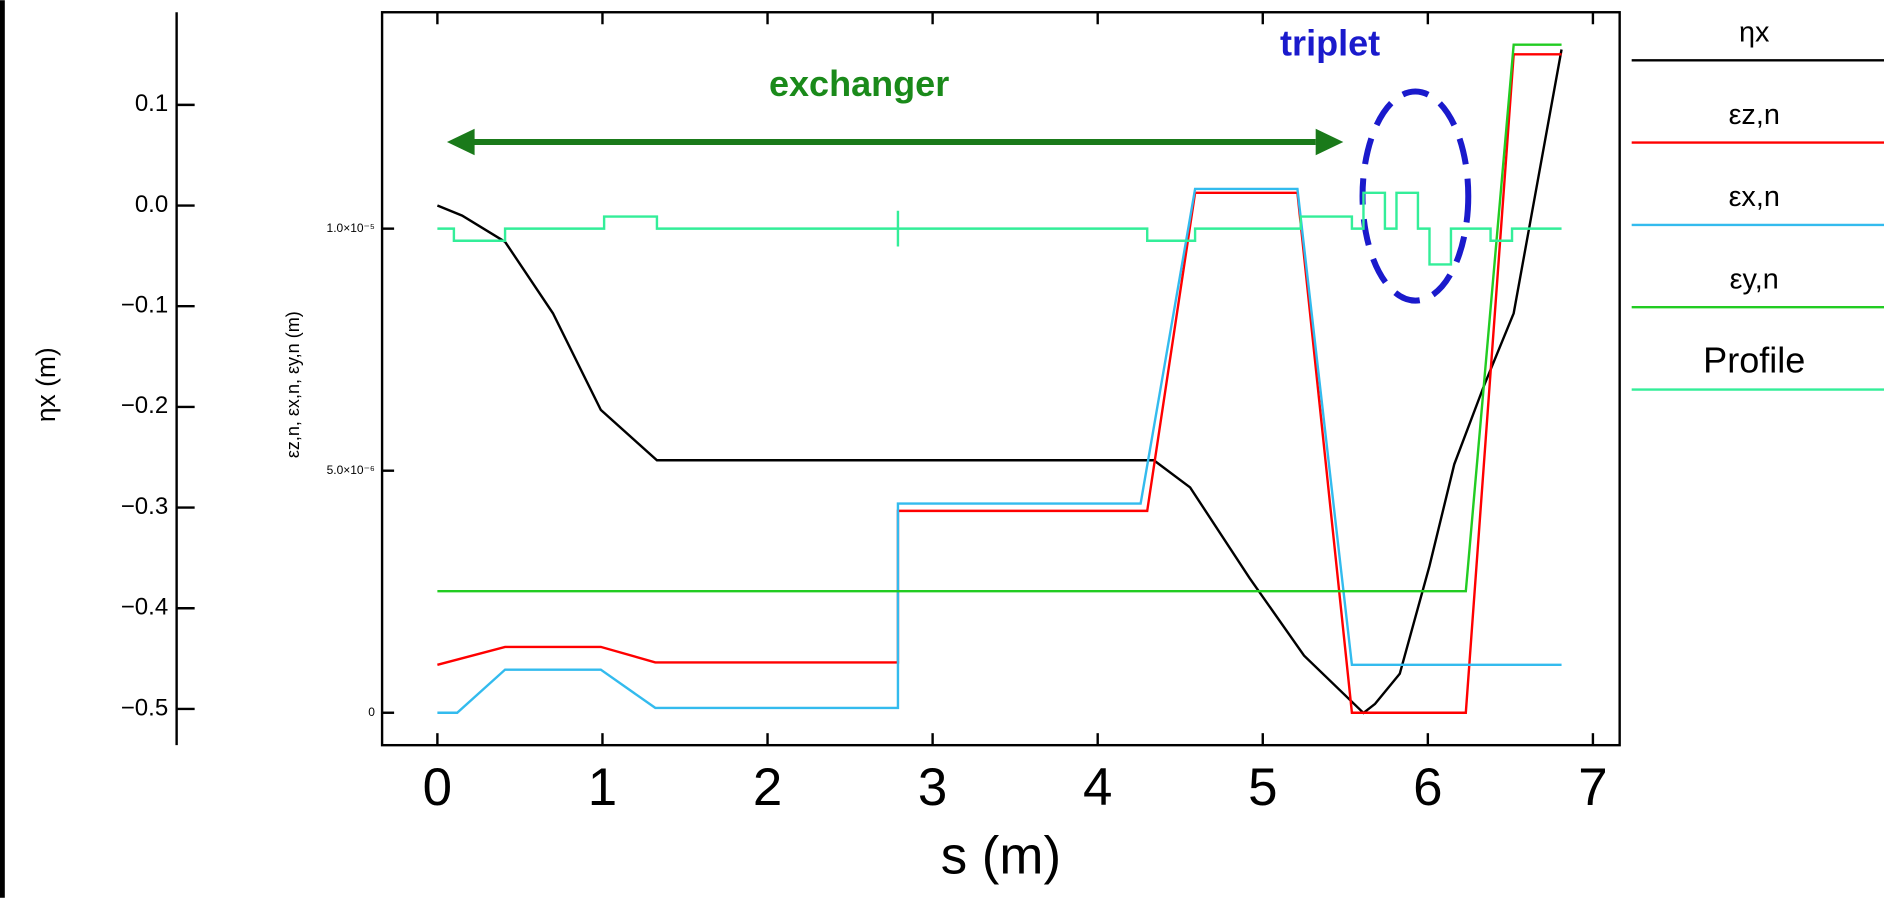 The image size is (1884, 898). Describe the element at coordinates (351, 228) in the screenshot. I see `y2-tick-label: 1.0×10⁻⁵` at that location.